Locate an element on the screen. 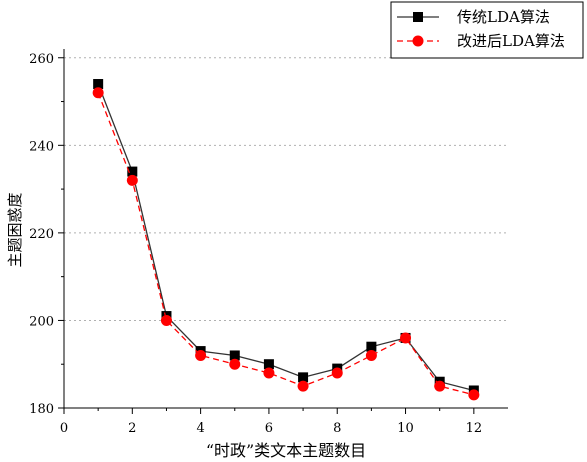 Image resolution: width=587 pixels, height=462 pixels. x-tick-label: 10 is located at coordinates (405, 428).